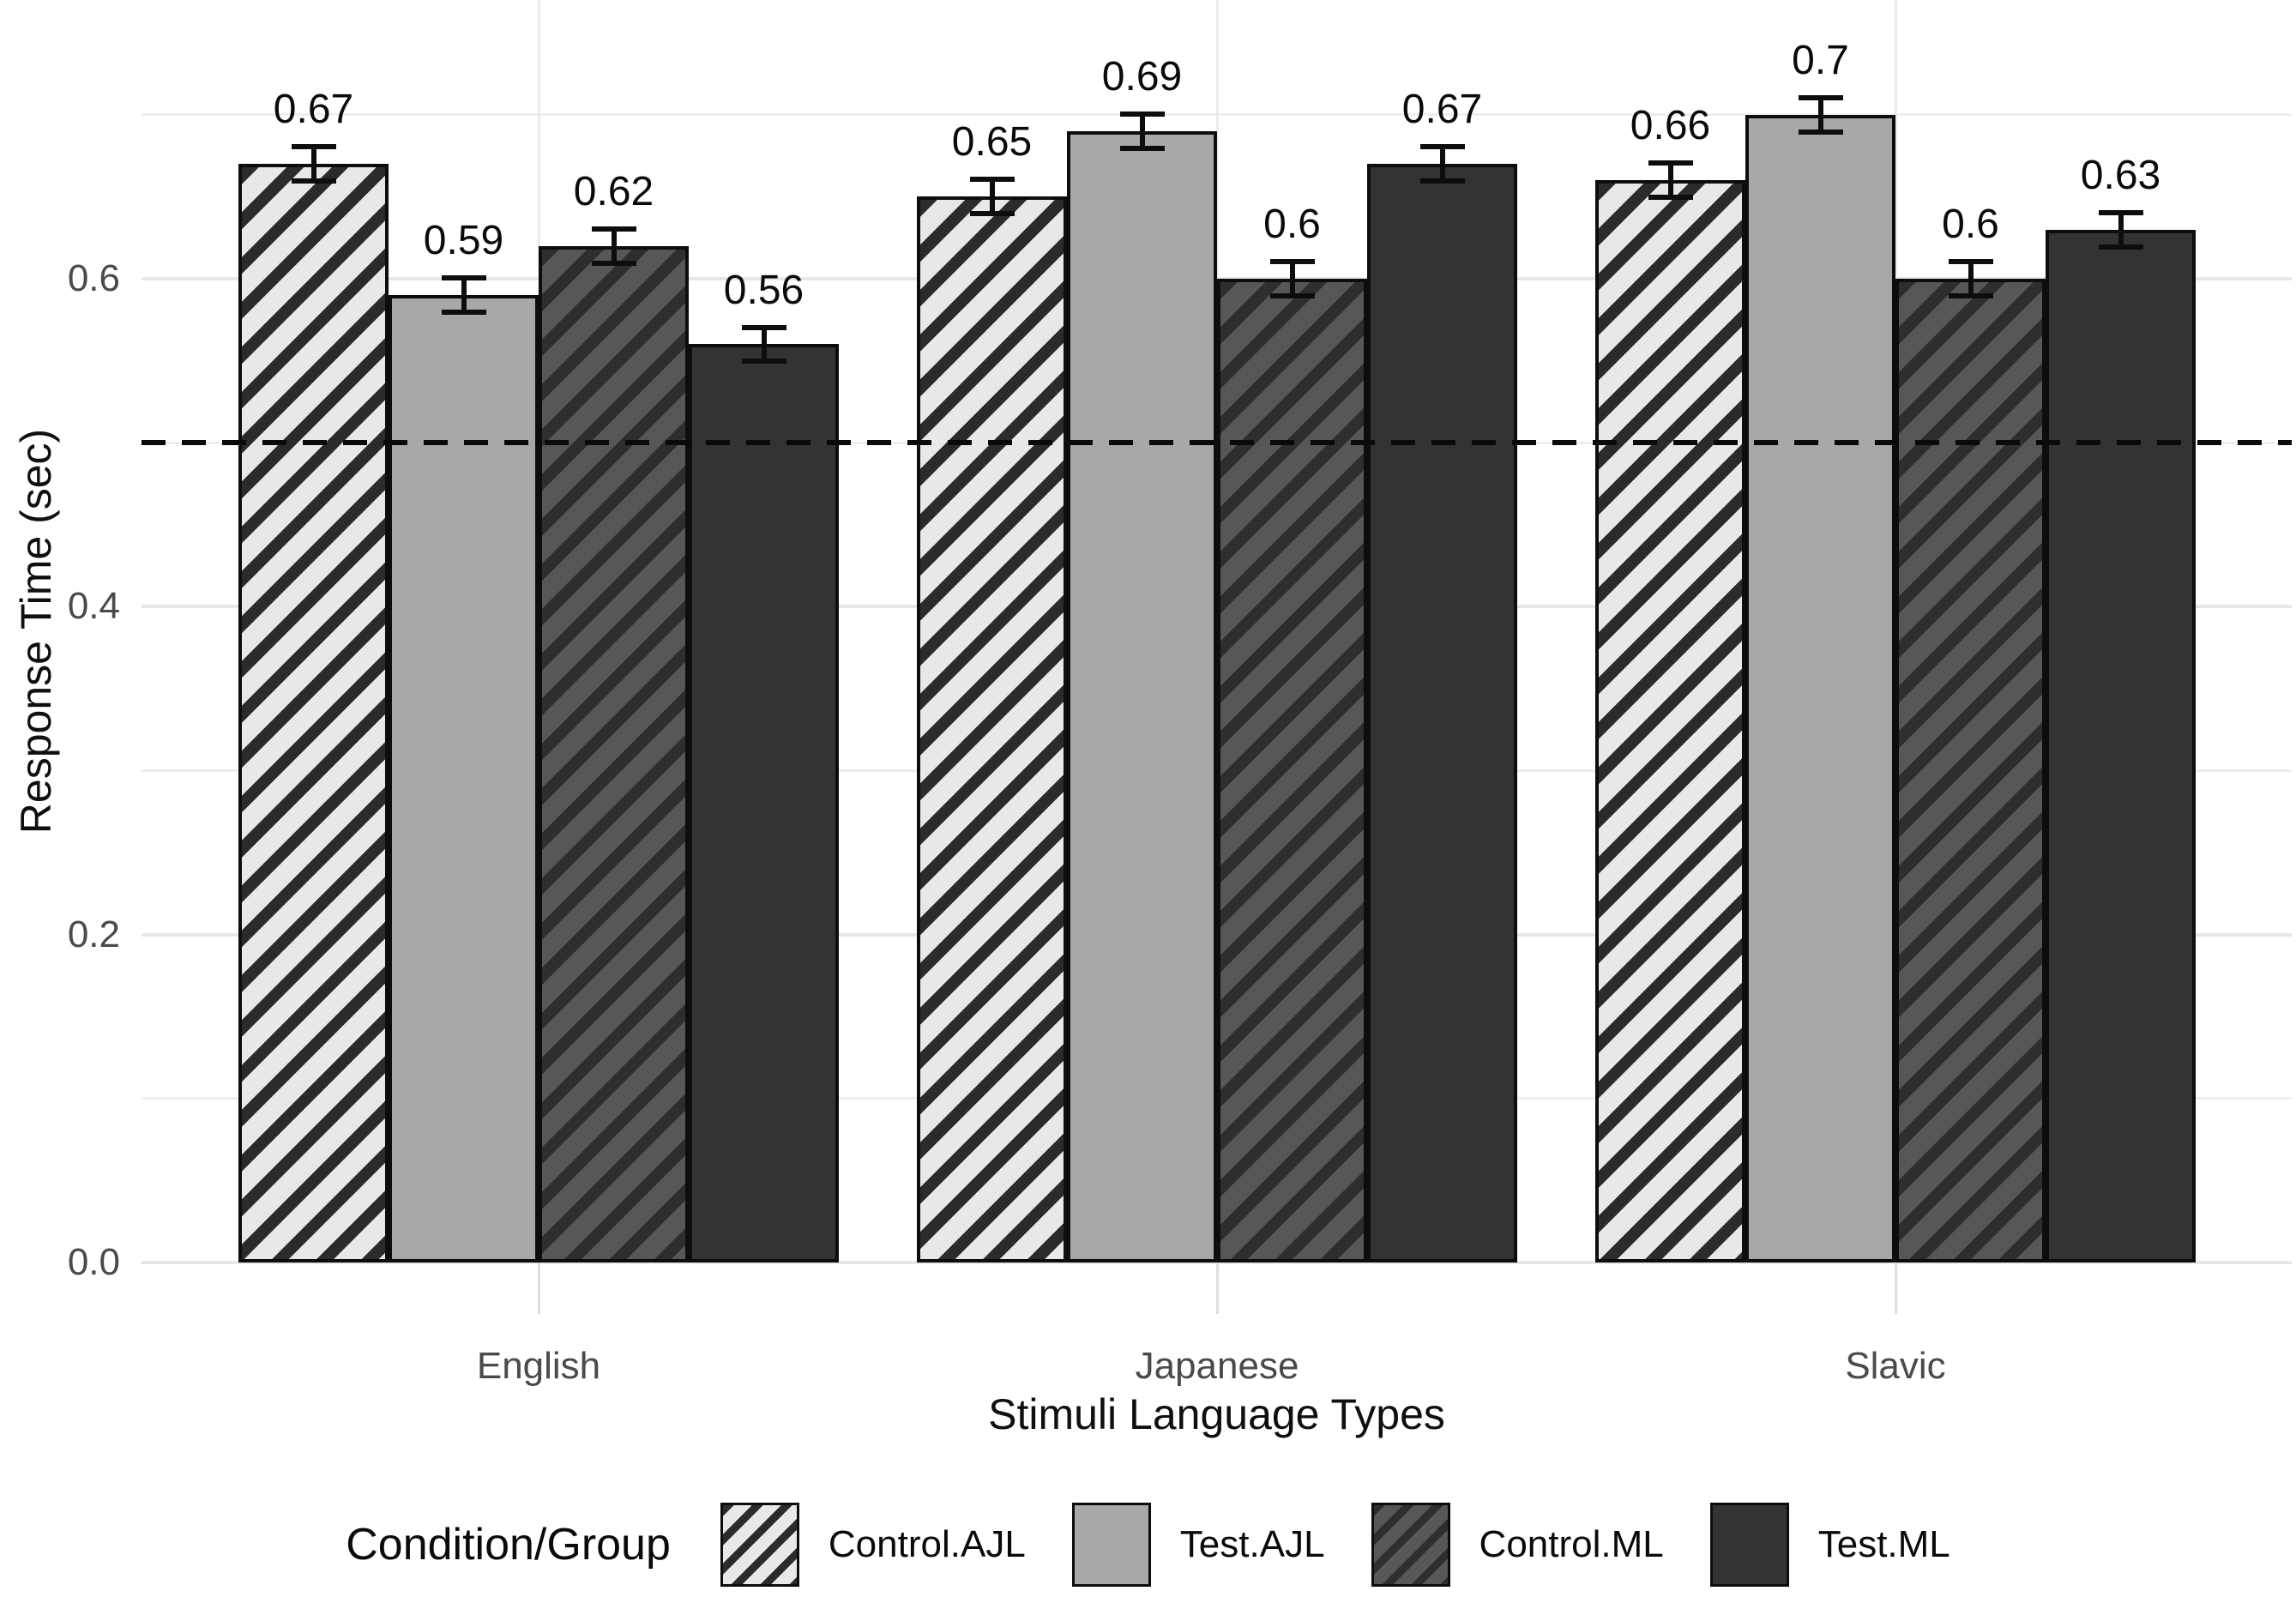 This screenshot has width=2296, height=1603. I want to click on bar-value-label: 0.62, so click(613, 191).